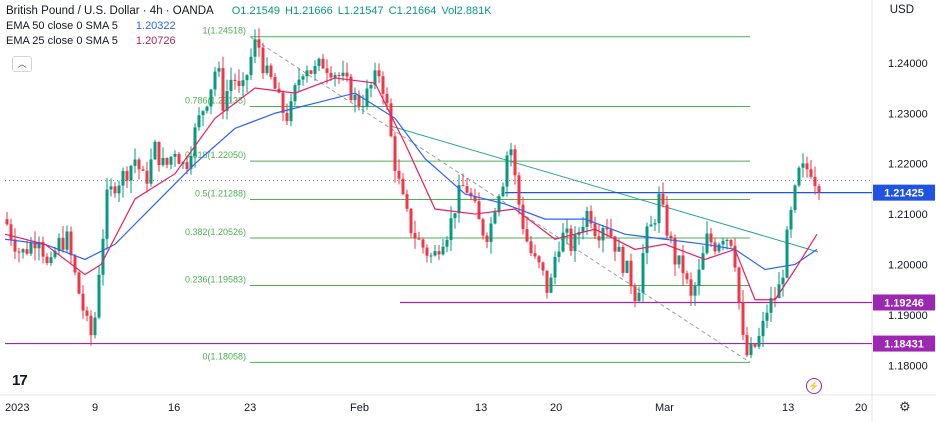  I want to click on y-tick-label: 1.22000, so click(908, 165).